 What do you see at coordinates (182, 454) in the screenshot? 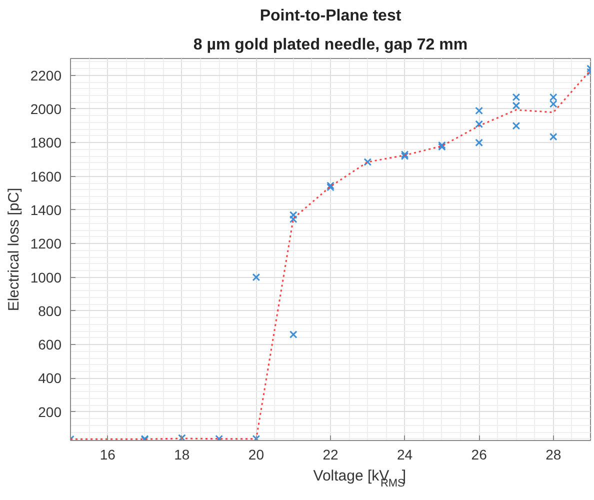
I see `x-tick-label: 18` at bounding box center [182, 454].